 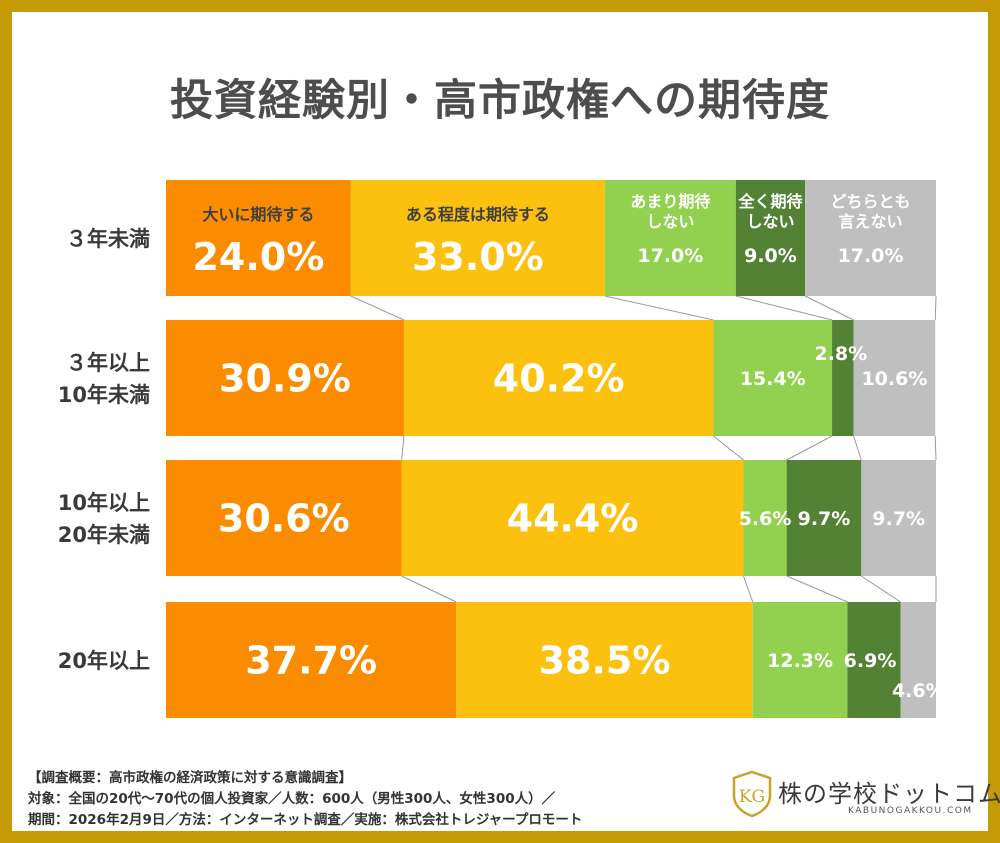 I want to click on data-label-r3-s2: 12.3%, so click(x=800, y=661).